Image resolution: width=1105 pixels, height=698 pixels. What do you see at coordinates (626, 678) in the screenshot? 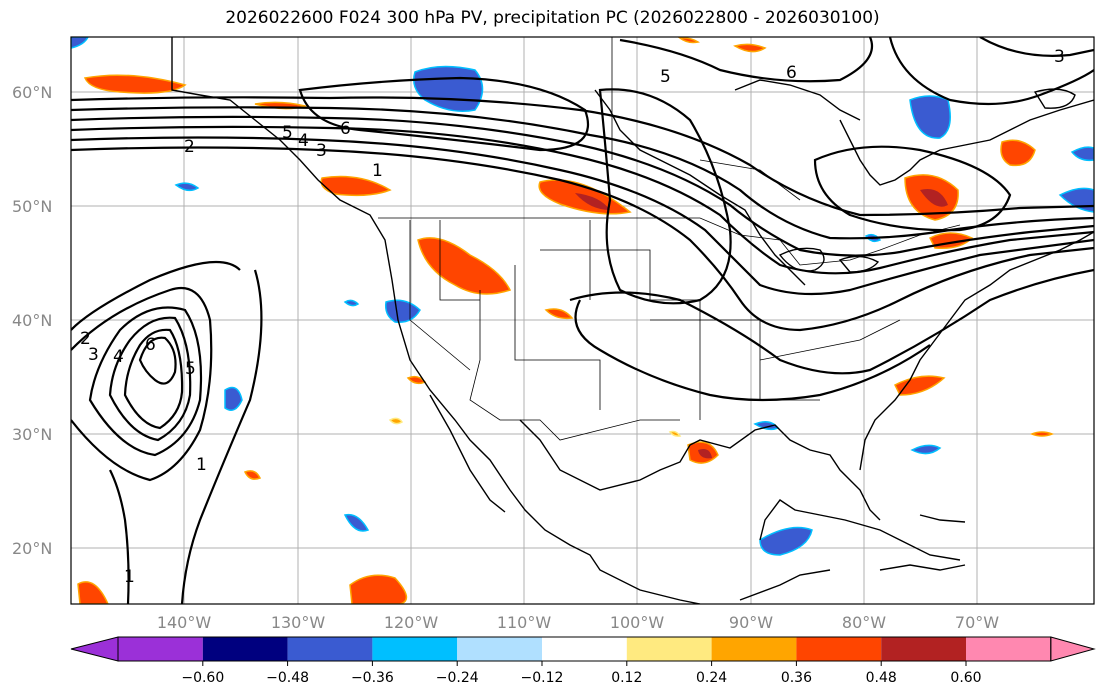
I see `colorbar-tick-label: 0.12` at bounding box center [626, 678].